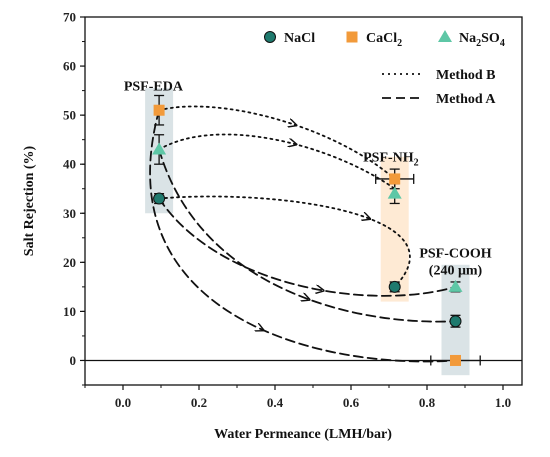 This screenshot has width=550, height=457. What do you see at coordinates (73, 360) in the screenshot?
I see `y-tick-label: 0` at bounding box center [73, 360].